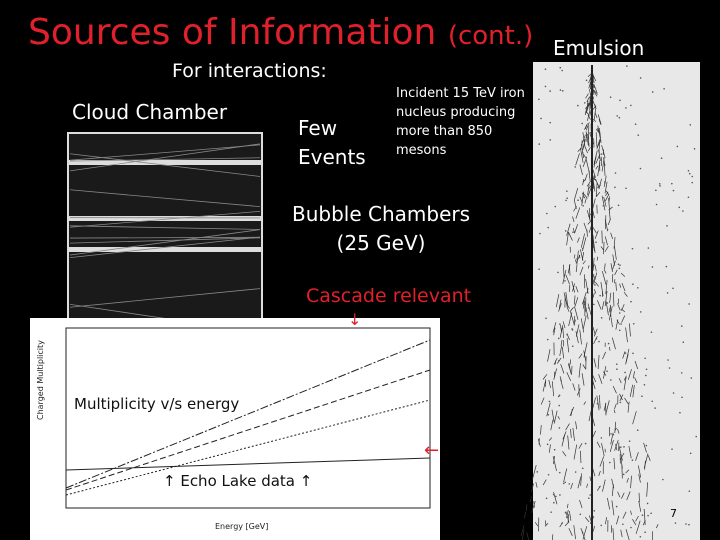 The height and width of the screenshot is (540, 720). Describe the element at coordinates (238, 481) in the screenshot. I see `echo-lake-label: ↑ Echo Lake data ↑` at that location.